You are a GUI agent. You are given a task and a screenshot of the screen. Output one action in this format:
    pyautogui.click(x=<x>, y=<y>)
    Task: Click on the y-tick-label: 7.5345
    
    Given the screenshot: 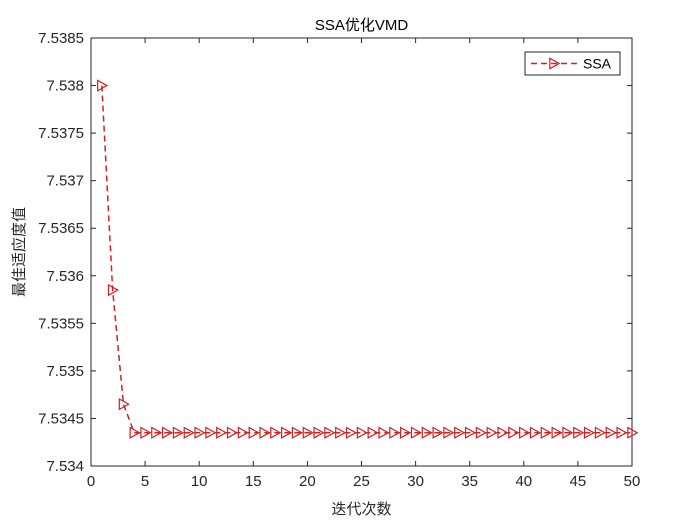 What is the action you would take?
    pyautogui.click(x=61, y=418)
    